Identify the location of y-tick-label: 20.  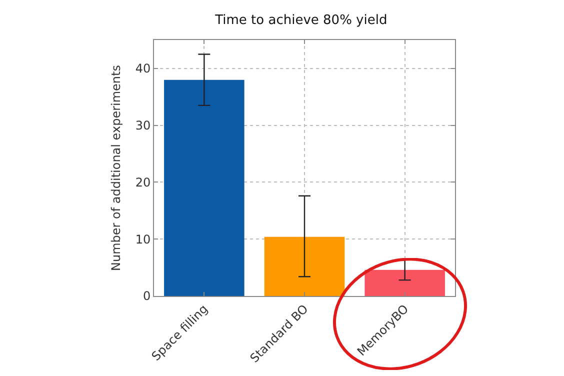
(143, 182).